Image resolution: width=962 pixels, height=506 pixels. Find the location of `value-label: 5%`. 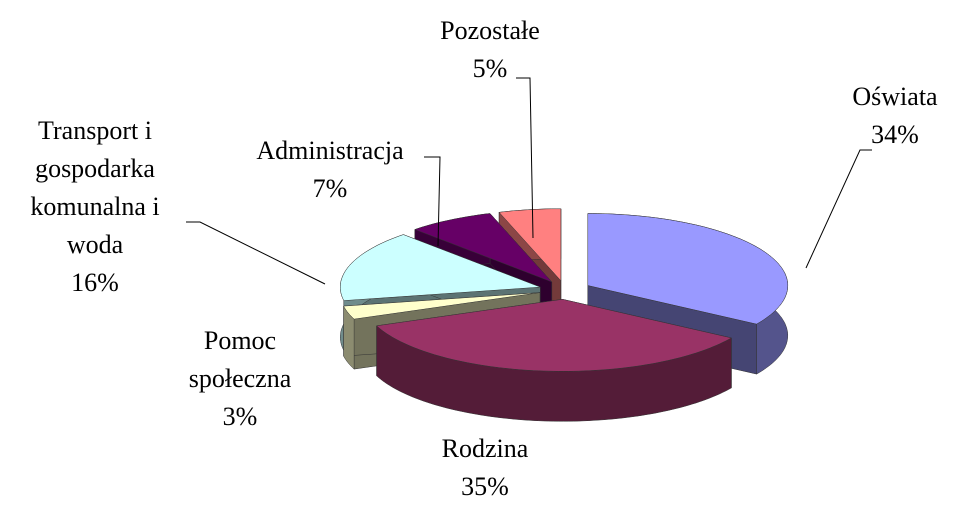

value-label: 5% is located at coordinates (490, 68).